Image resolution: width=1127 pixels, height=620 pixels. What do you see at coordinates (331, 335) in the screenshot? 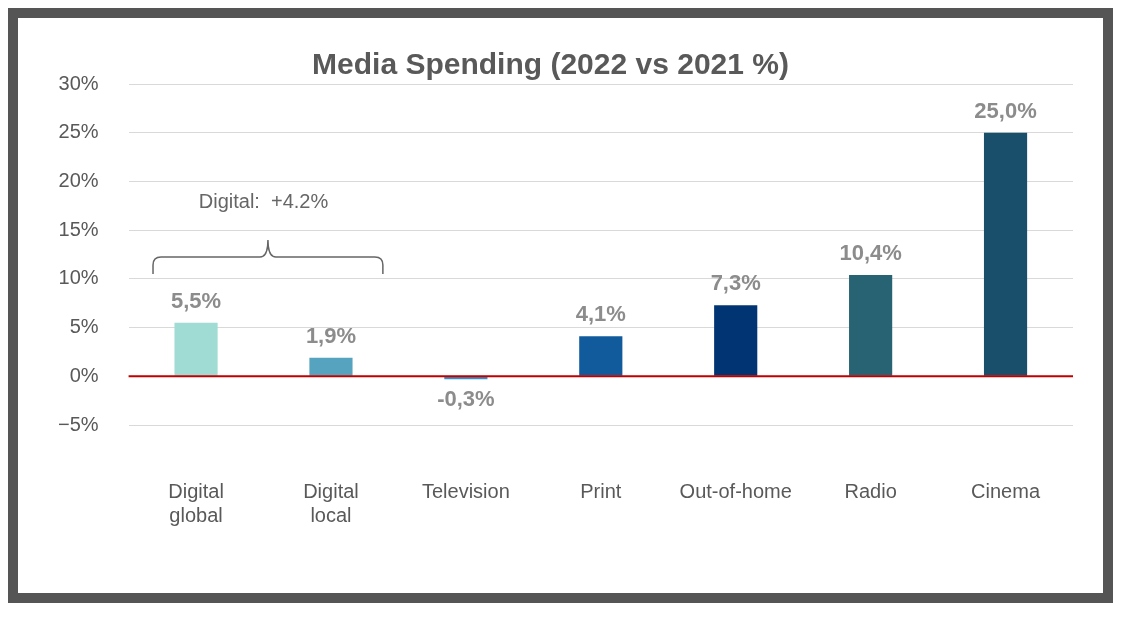
I see `data-label: 1,9%` at bounding box center [331, 335].